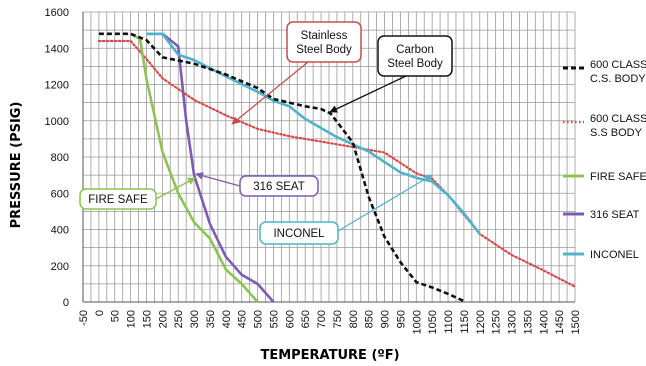 The width and height of the screenshot is (646, 366). Describe the element at coordinates (616, 133) in the screenshot. I see `legend-label-600-class-s-s-body: S.S BODY` at that location.